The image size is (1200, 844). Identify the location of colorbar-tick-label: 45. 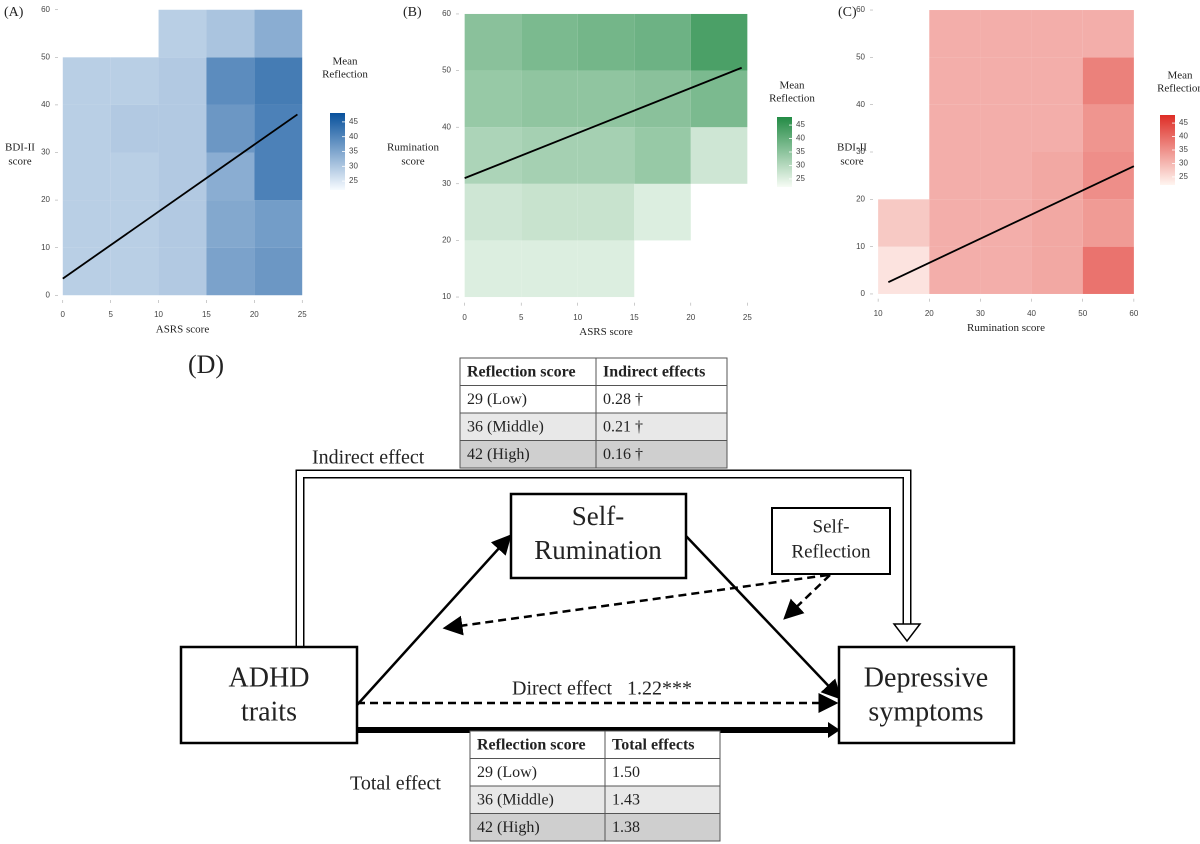
(800, 124).